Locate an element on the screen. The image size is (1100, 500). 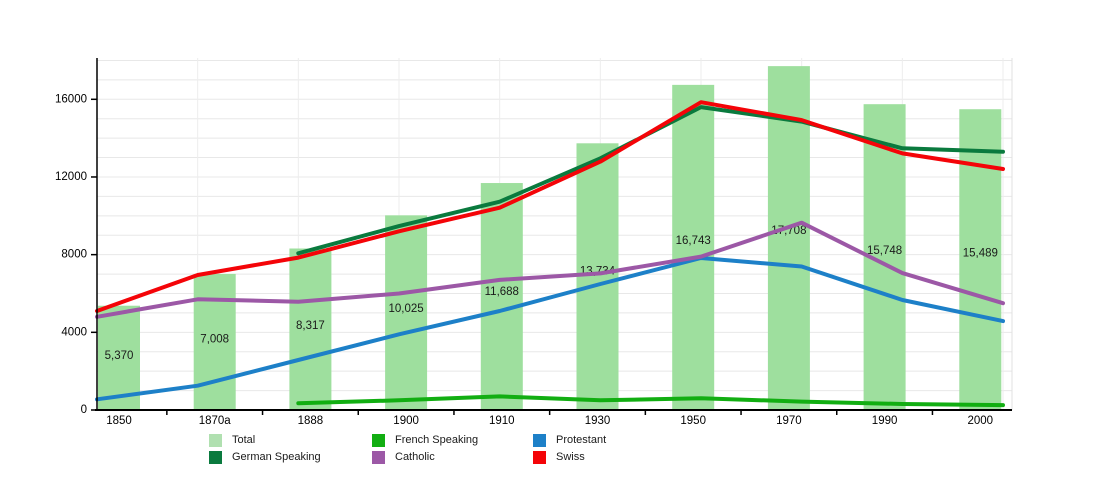
legend-item-protestant: Protestant is located at coordinates (569, 440).